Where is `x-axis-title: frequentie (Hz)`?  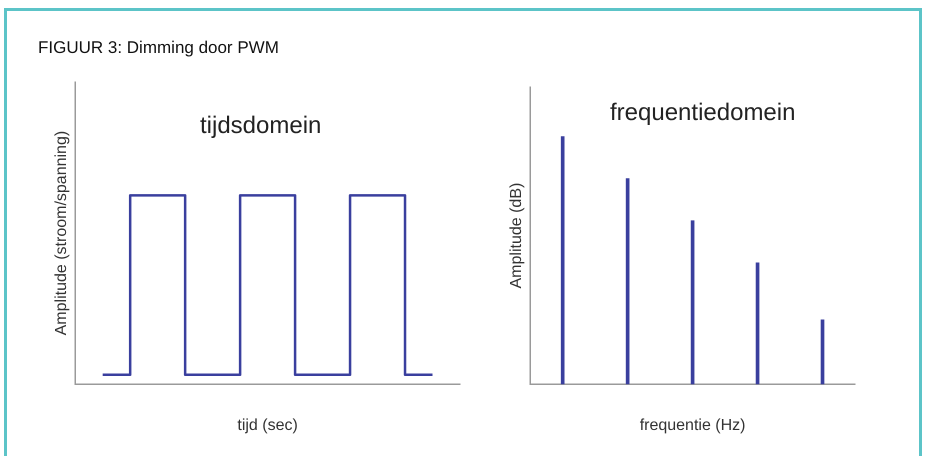 x-axis-title: frequentie (Hz) is located at coordinates (693, 425).